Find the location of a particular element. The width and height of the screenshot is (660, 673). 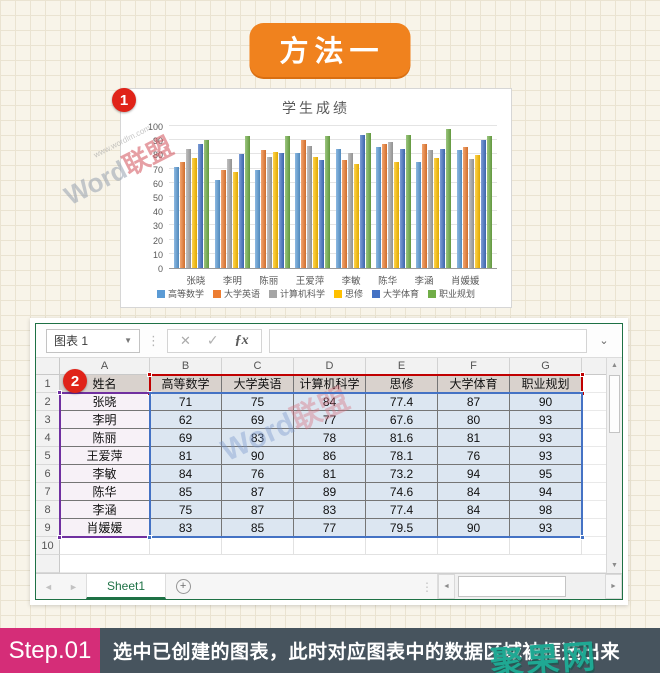

table-cell: 86 is located at coordinates (330, 456).